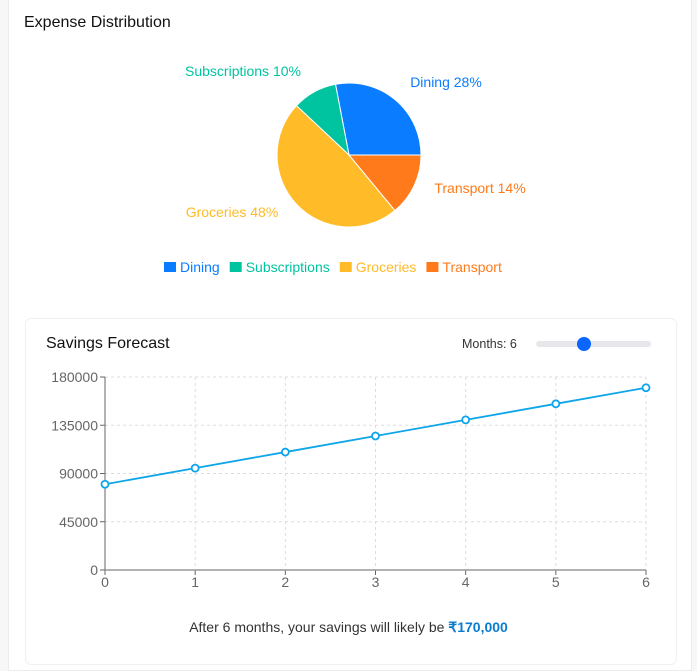 Image resolution: width=697 pixels, height=671 pixels. What do you see at coordinates (472, 267) in the screenshot?
I see `legend-item-transport: Transport` at bounding box center [472, 267].